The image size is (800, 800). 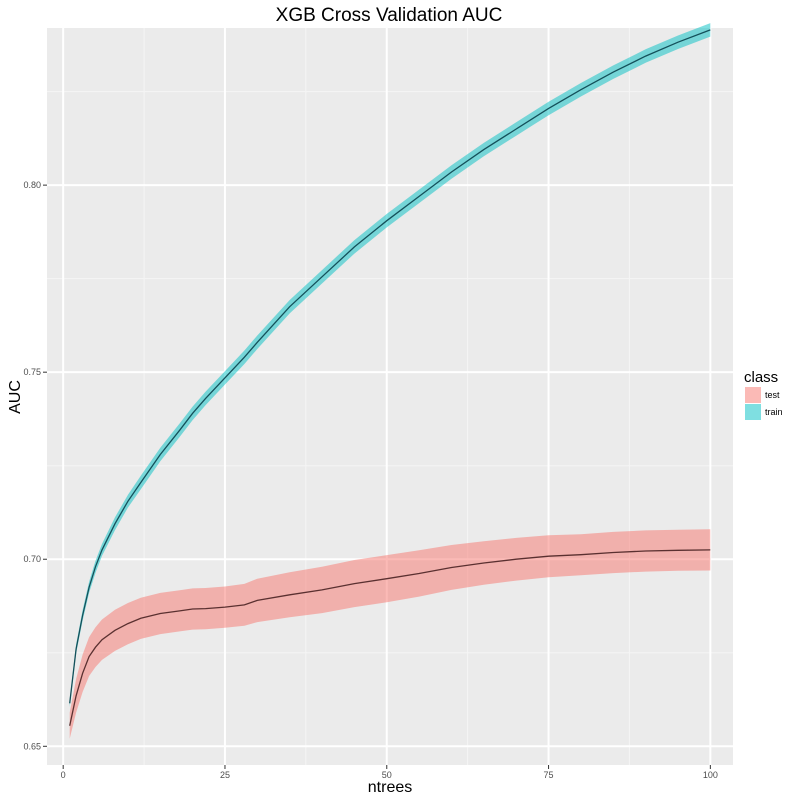 What do you see at coordinates (15, 397) in the screenshot?
I see `y-axis-title: AUC` at bounding box center [15, 397].